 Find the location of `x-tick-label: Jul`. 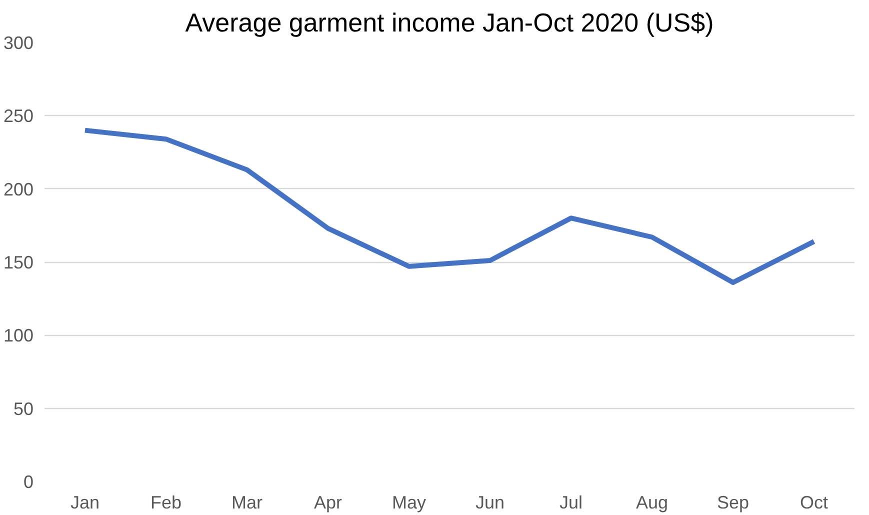

x-tick-label: Jul is located at coordinates (571, 502).